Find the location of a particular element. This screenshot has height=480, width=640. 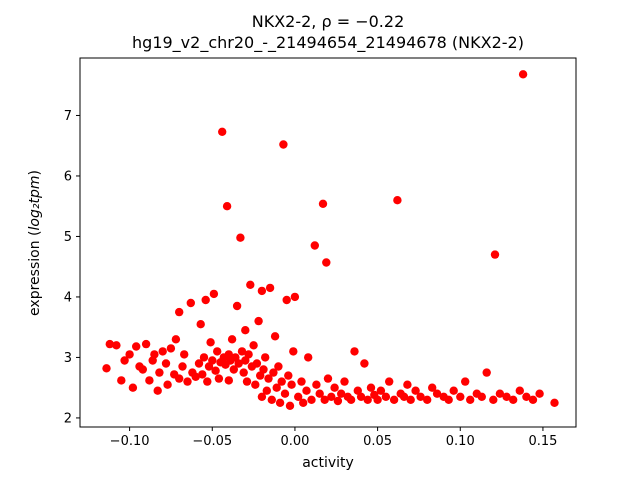

y-axis-label-suffix: ) is located at coordinates (35, 173).